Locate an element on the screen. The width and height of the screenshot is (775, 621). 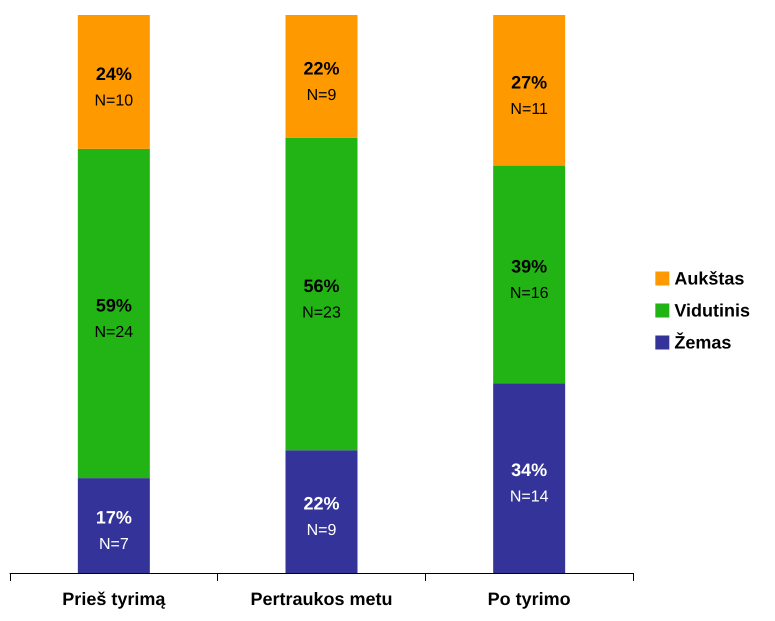
x-tick-label: Prieš tyrimą is located at coordinates (114, 599).